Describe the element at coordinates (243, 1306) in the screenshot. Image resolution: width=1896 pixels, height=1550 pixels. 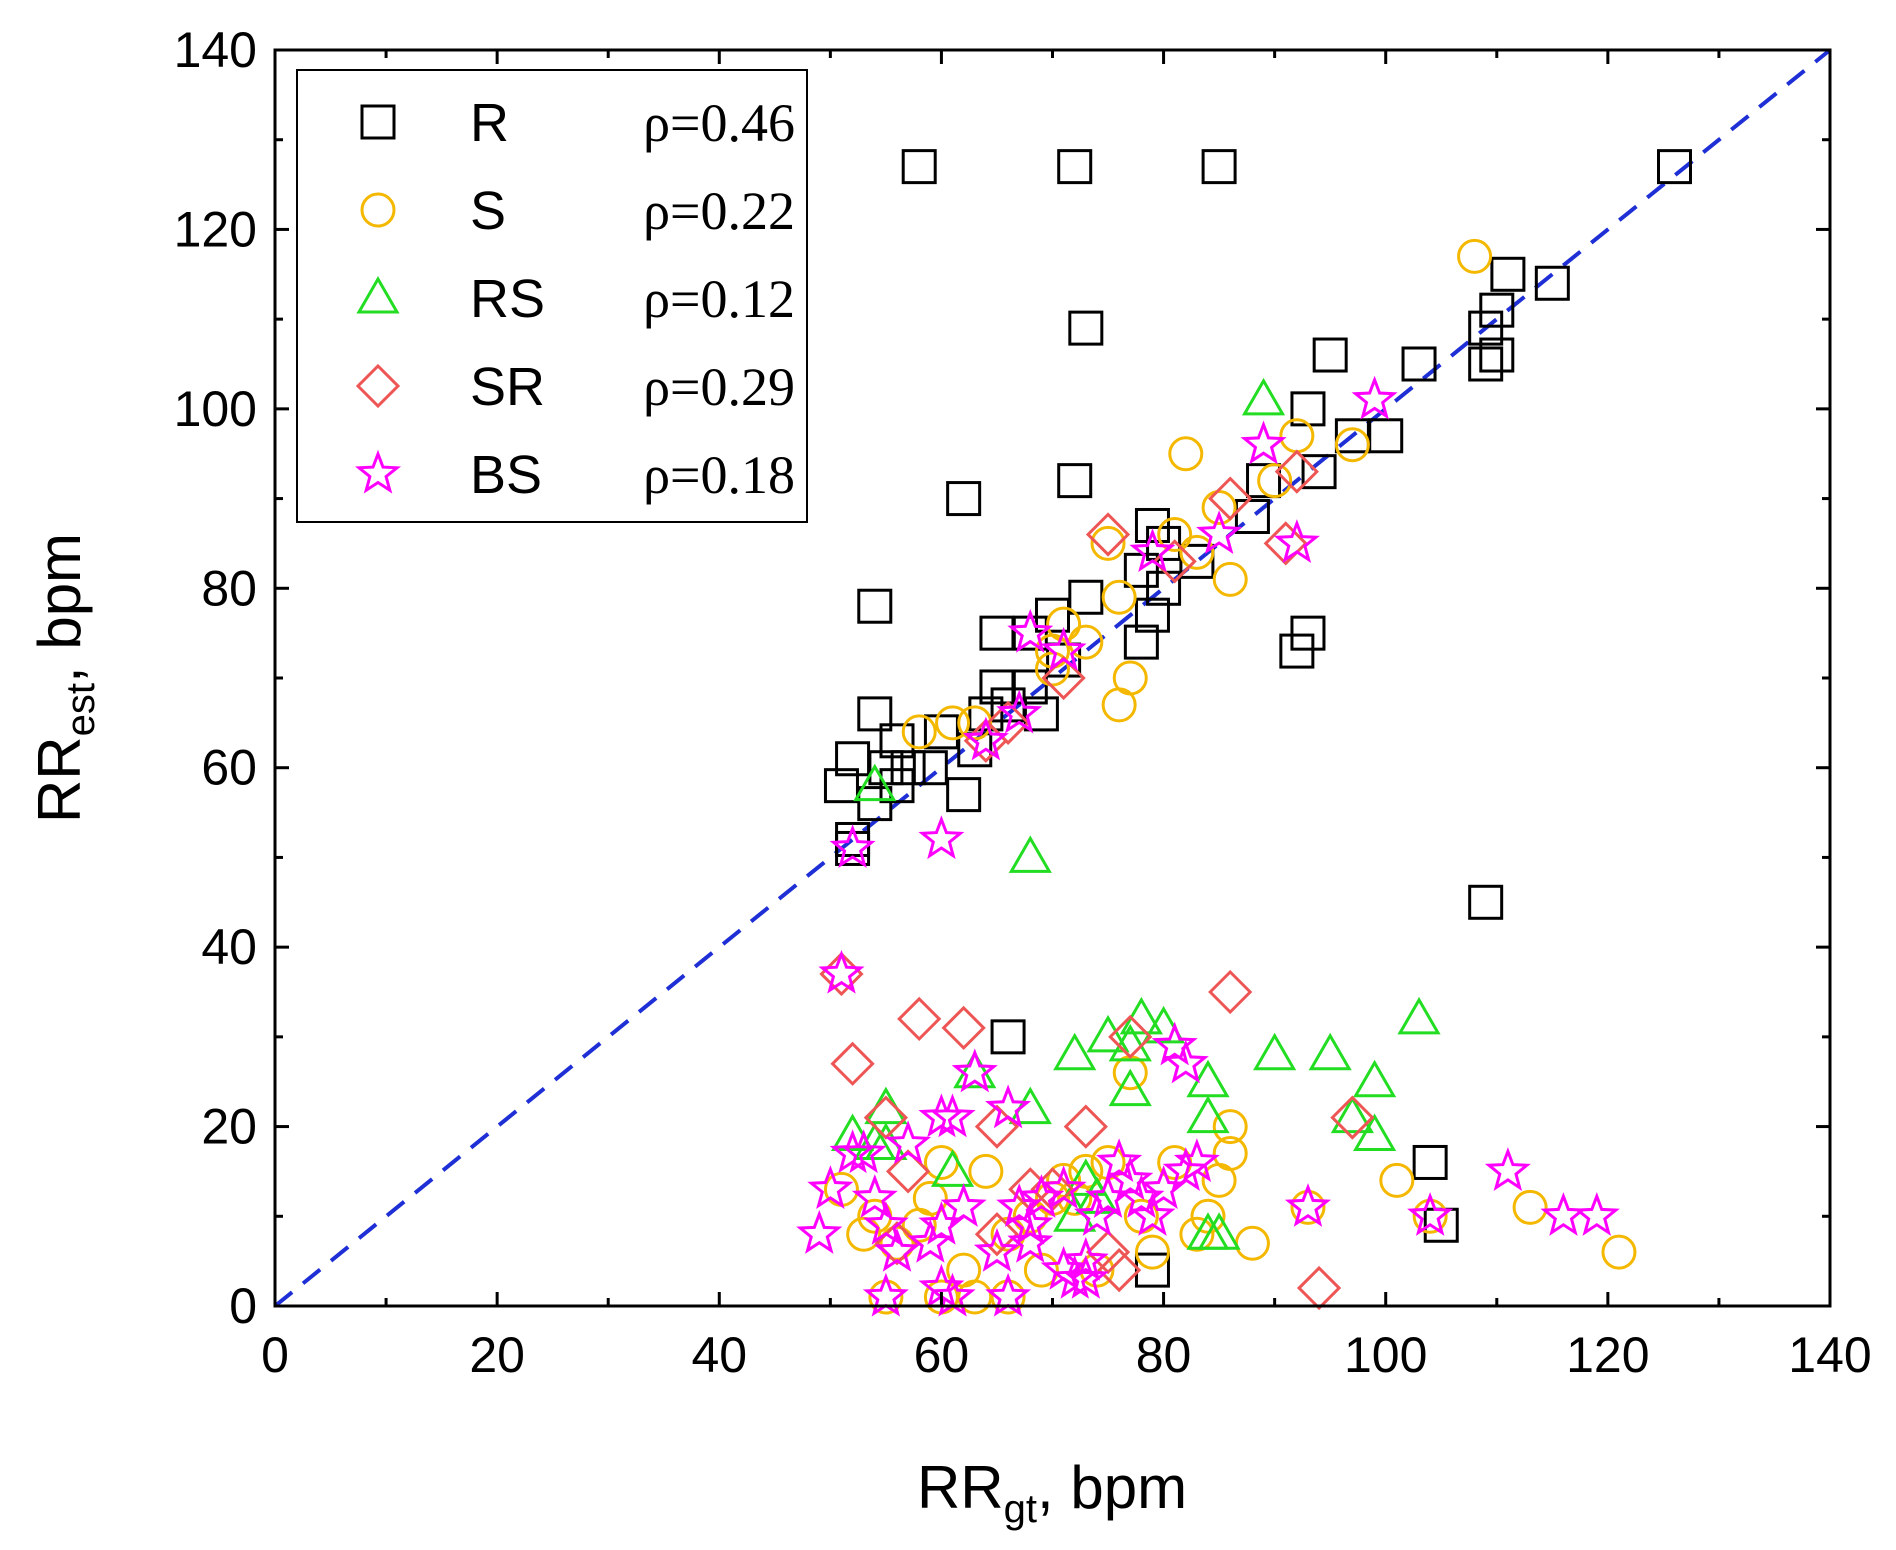
I see `y-tick-label: 0` at that location.